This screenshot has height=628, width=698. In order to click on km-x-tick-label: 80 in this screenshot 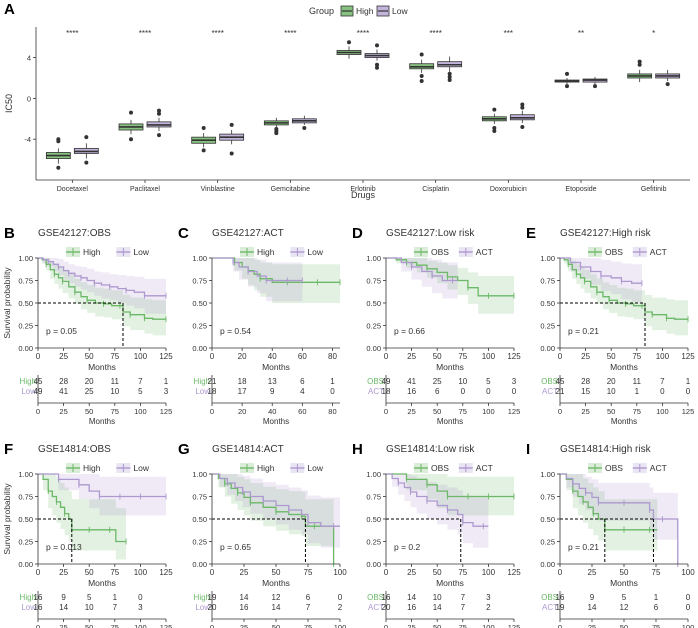, I will do `click(332, 356)`.